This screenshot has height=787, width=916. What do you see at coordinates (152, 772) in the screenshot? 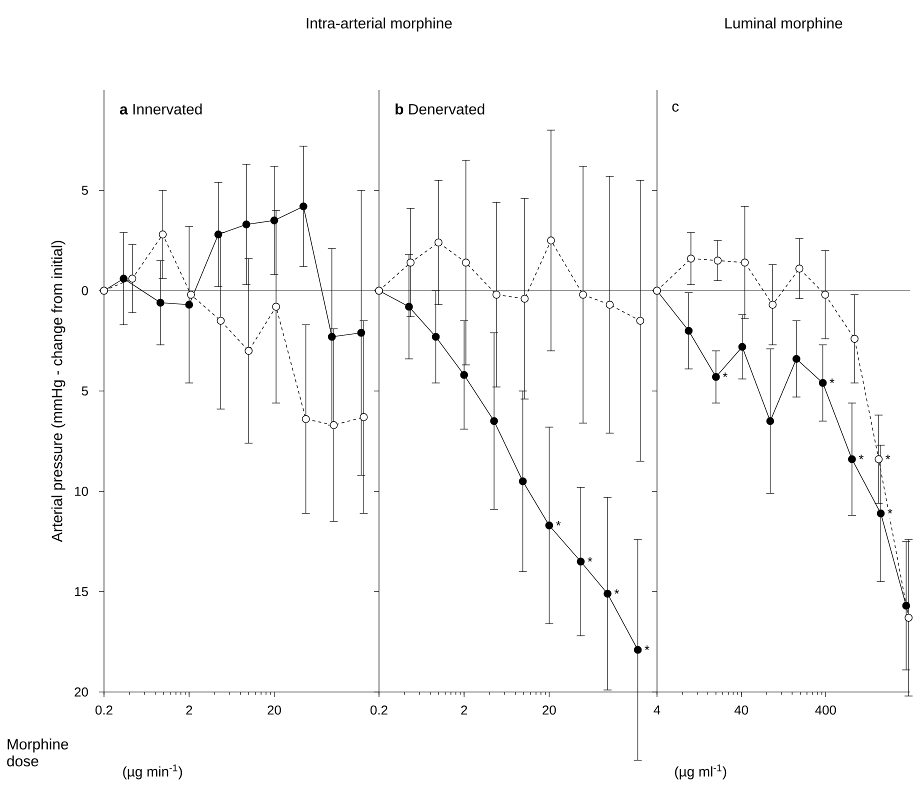
I see `x-axis-title: (µg min$^{-1}$)` at bounding box center [152, 772].